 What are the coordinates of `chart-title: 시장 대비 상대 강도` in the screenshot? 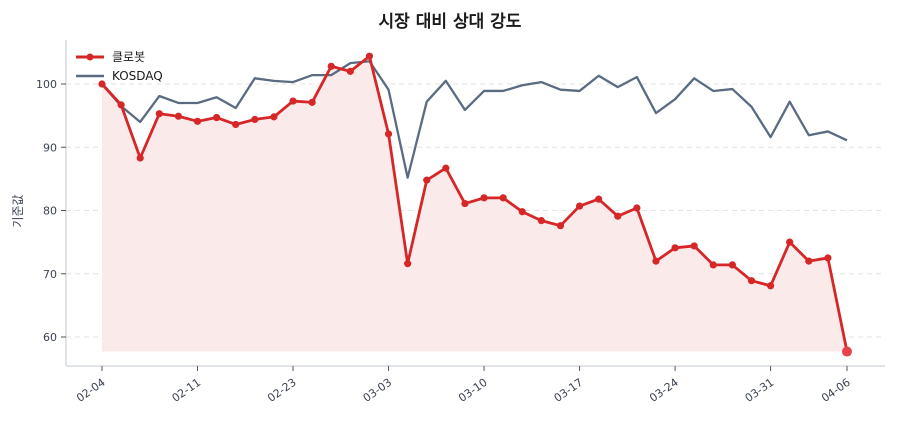 It's located at (450, 22).